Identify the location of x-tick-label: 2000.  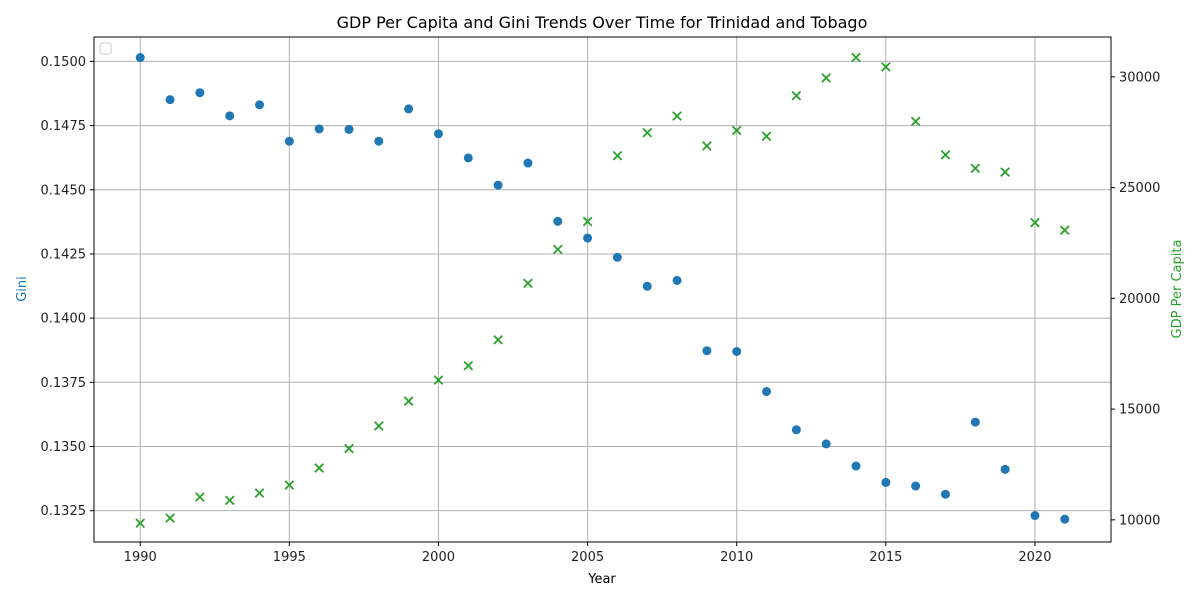
(438, 557).